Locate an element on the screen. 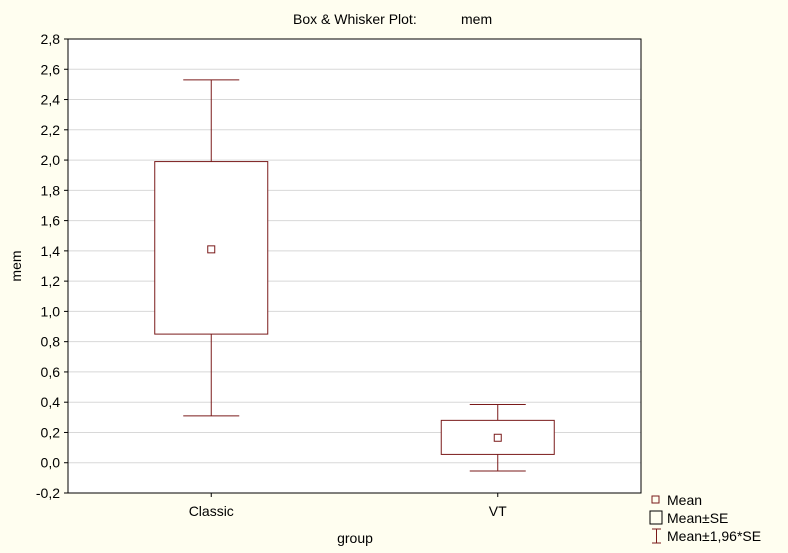 The height and width of the screenshot is (553, 788). legend-mean-label: Mean is located at coordinates (684, 500).